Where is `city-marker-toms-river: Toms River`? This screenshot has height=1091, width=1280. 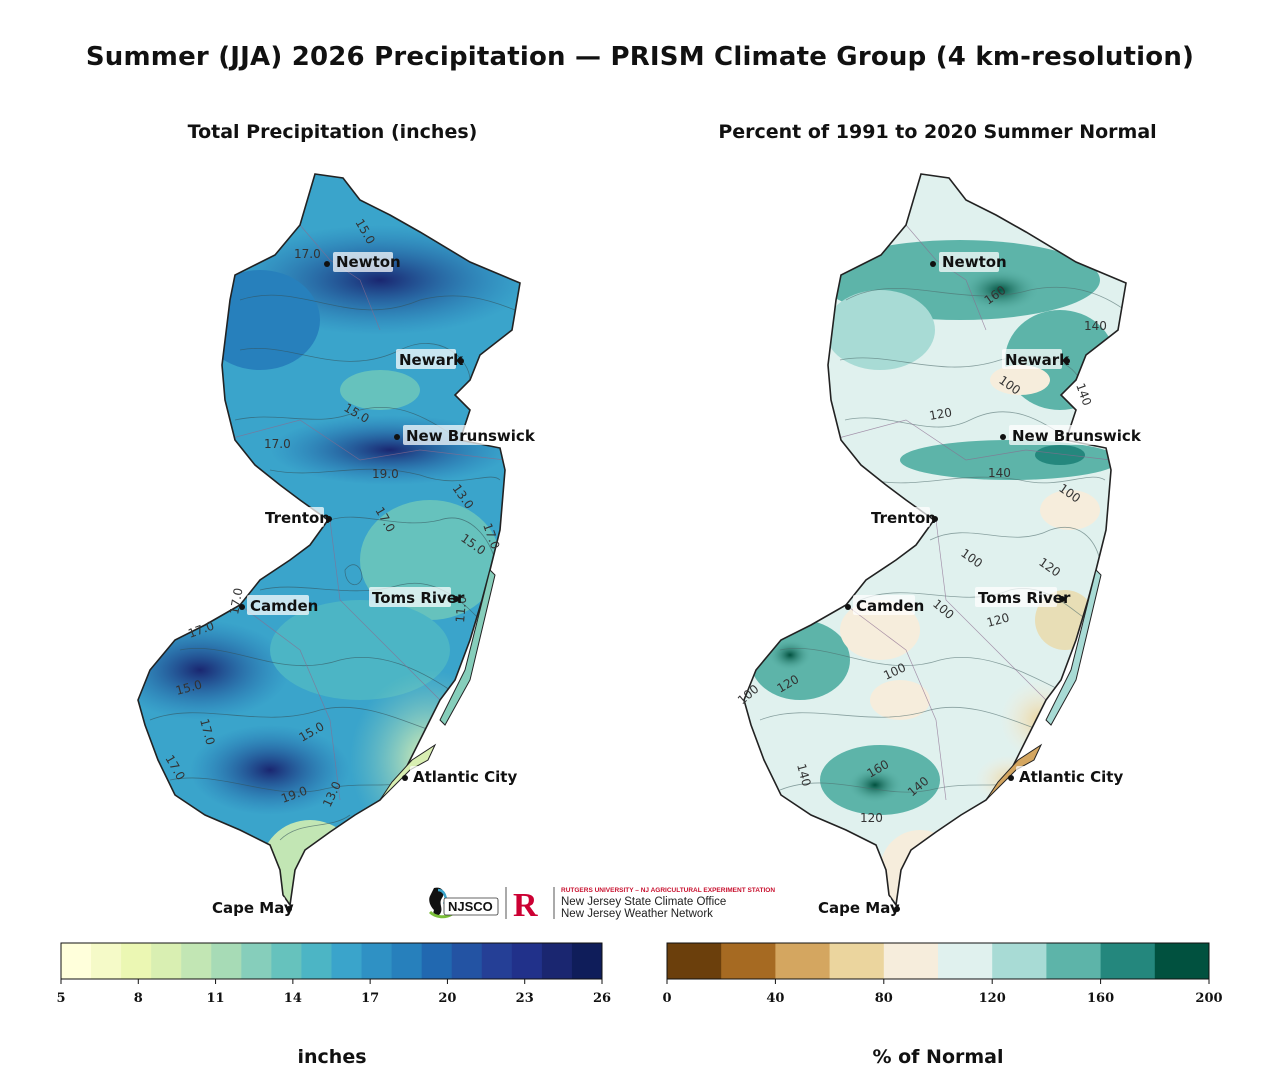
city-marker-toms-river: Toms River is located at coordinates (417, 597).